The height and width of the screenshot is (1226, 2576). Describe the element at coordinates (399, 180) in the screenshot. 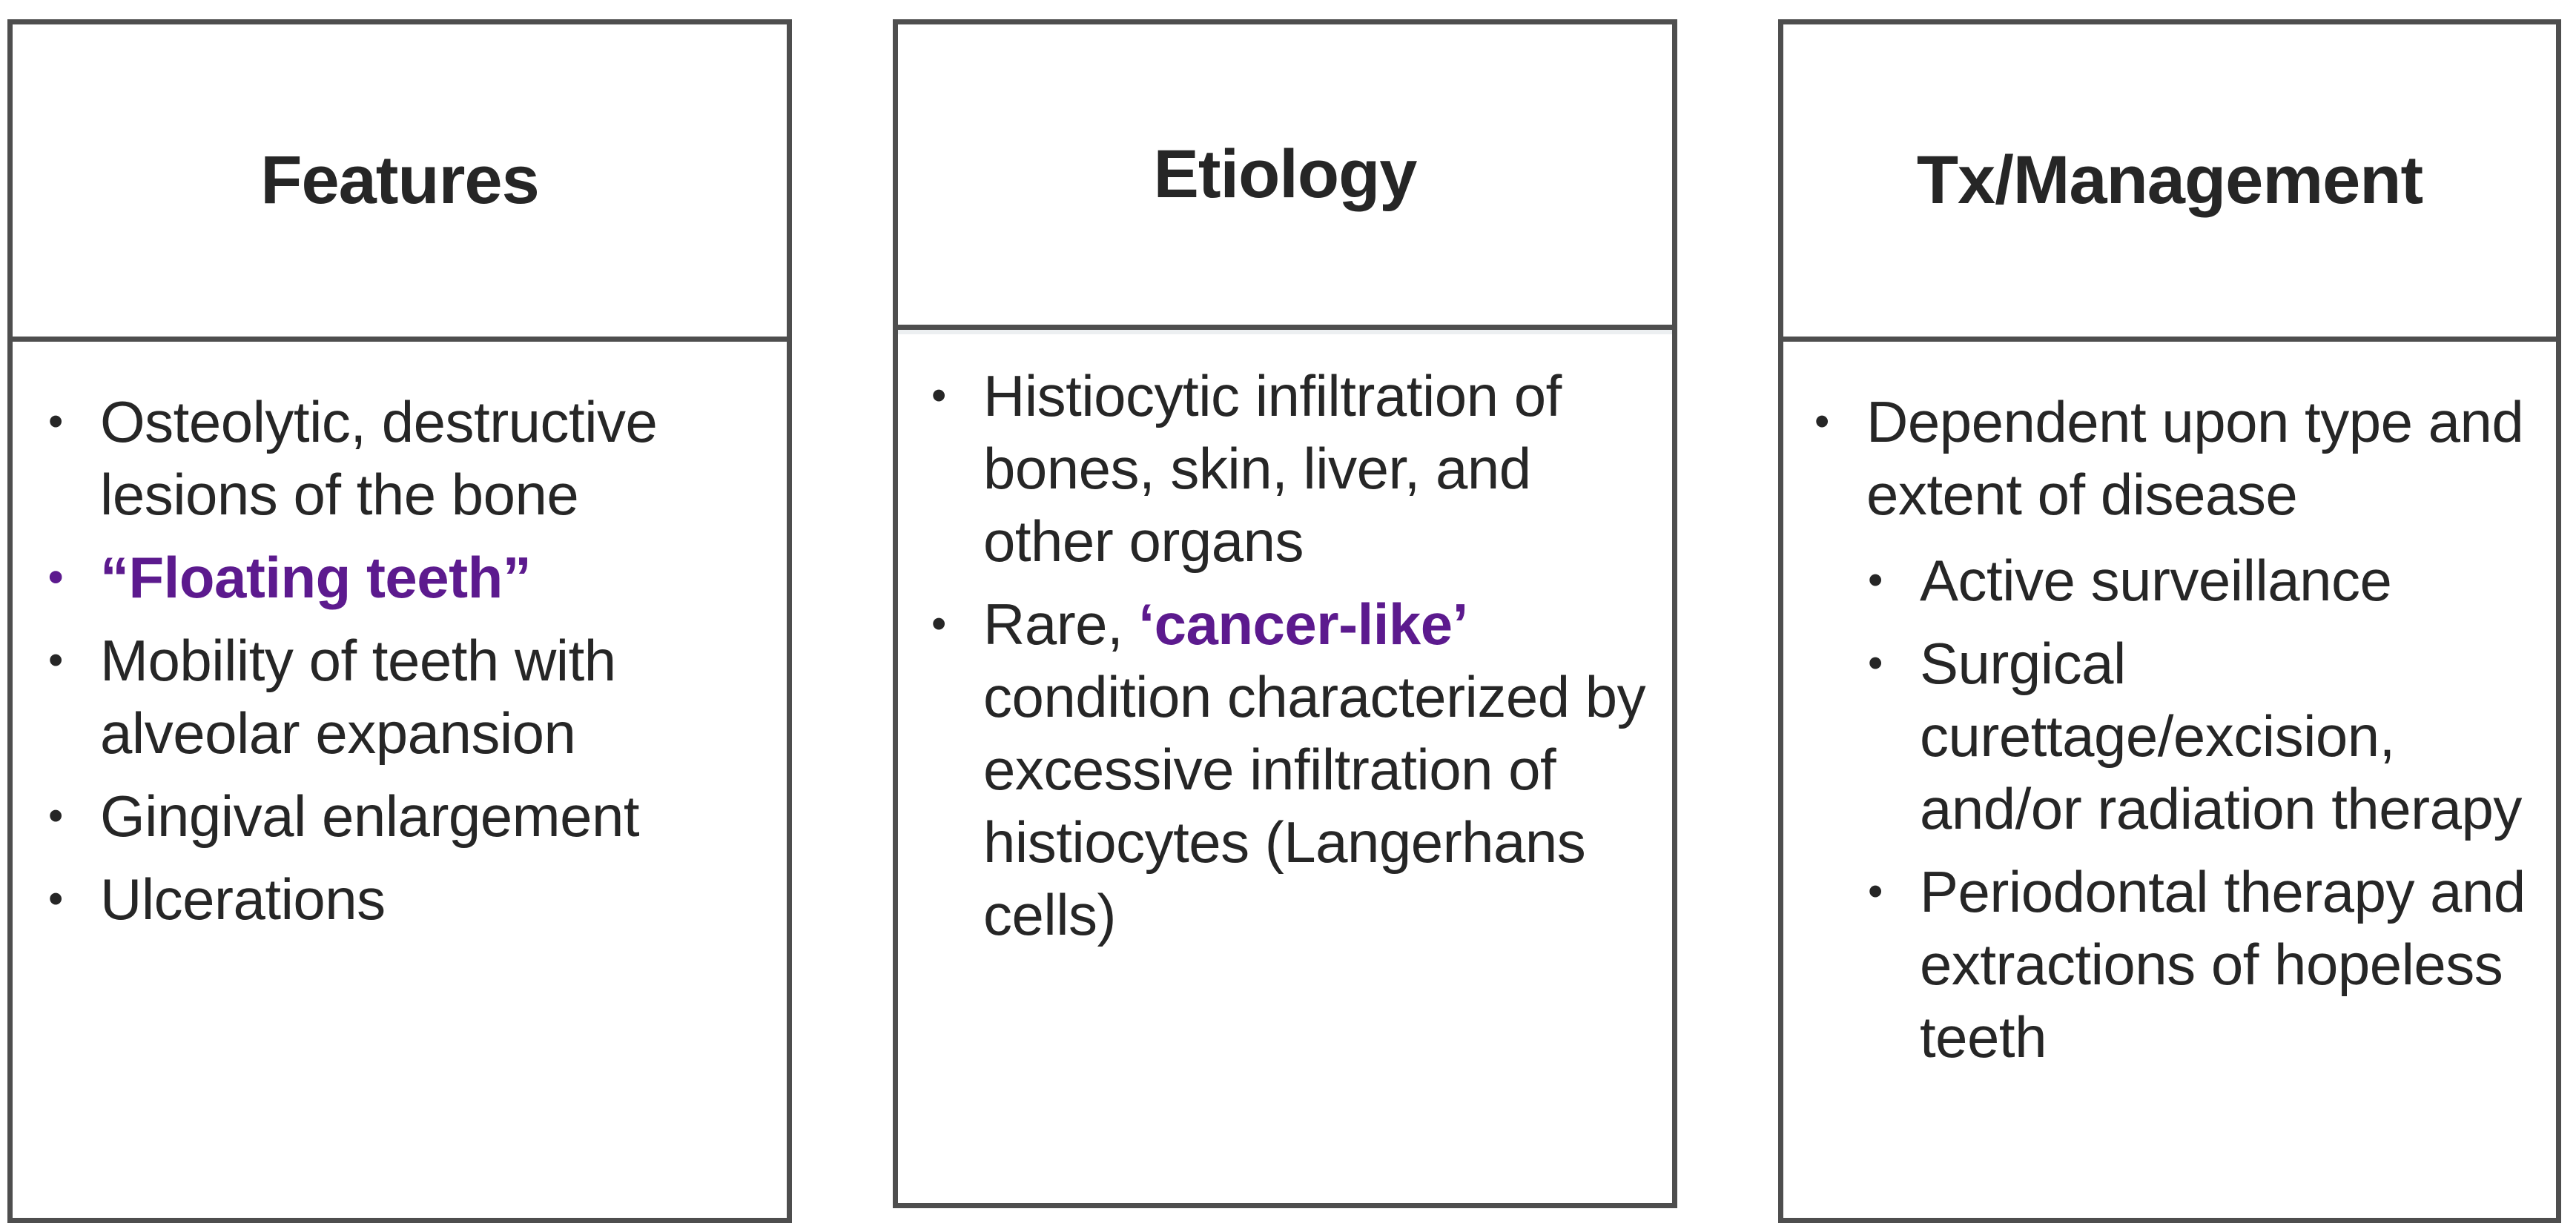

I see `features-title: Features` at that location.